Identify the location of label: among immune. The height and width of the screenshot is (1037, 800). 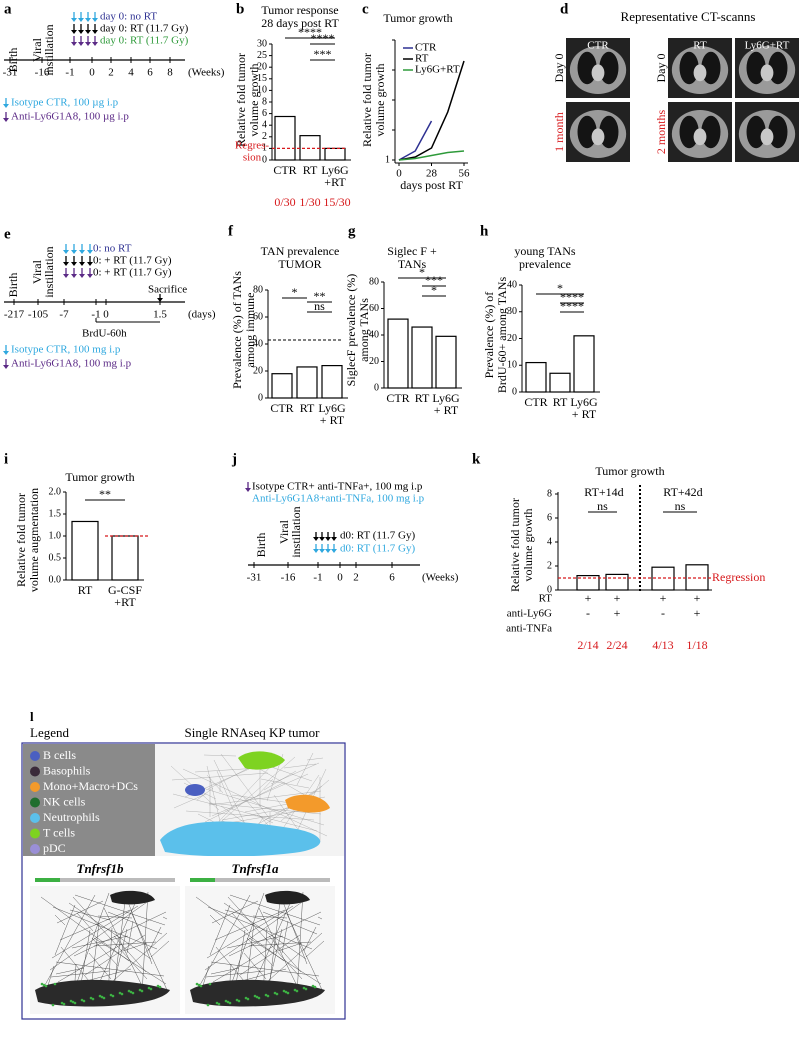
(250, 330).